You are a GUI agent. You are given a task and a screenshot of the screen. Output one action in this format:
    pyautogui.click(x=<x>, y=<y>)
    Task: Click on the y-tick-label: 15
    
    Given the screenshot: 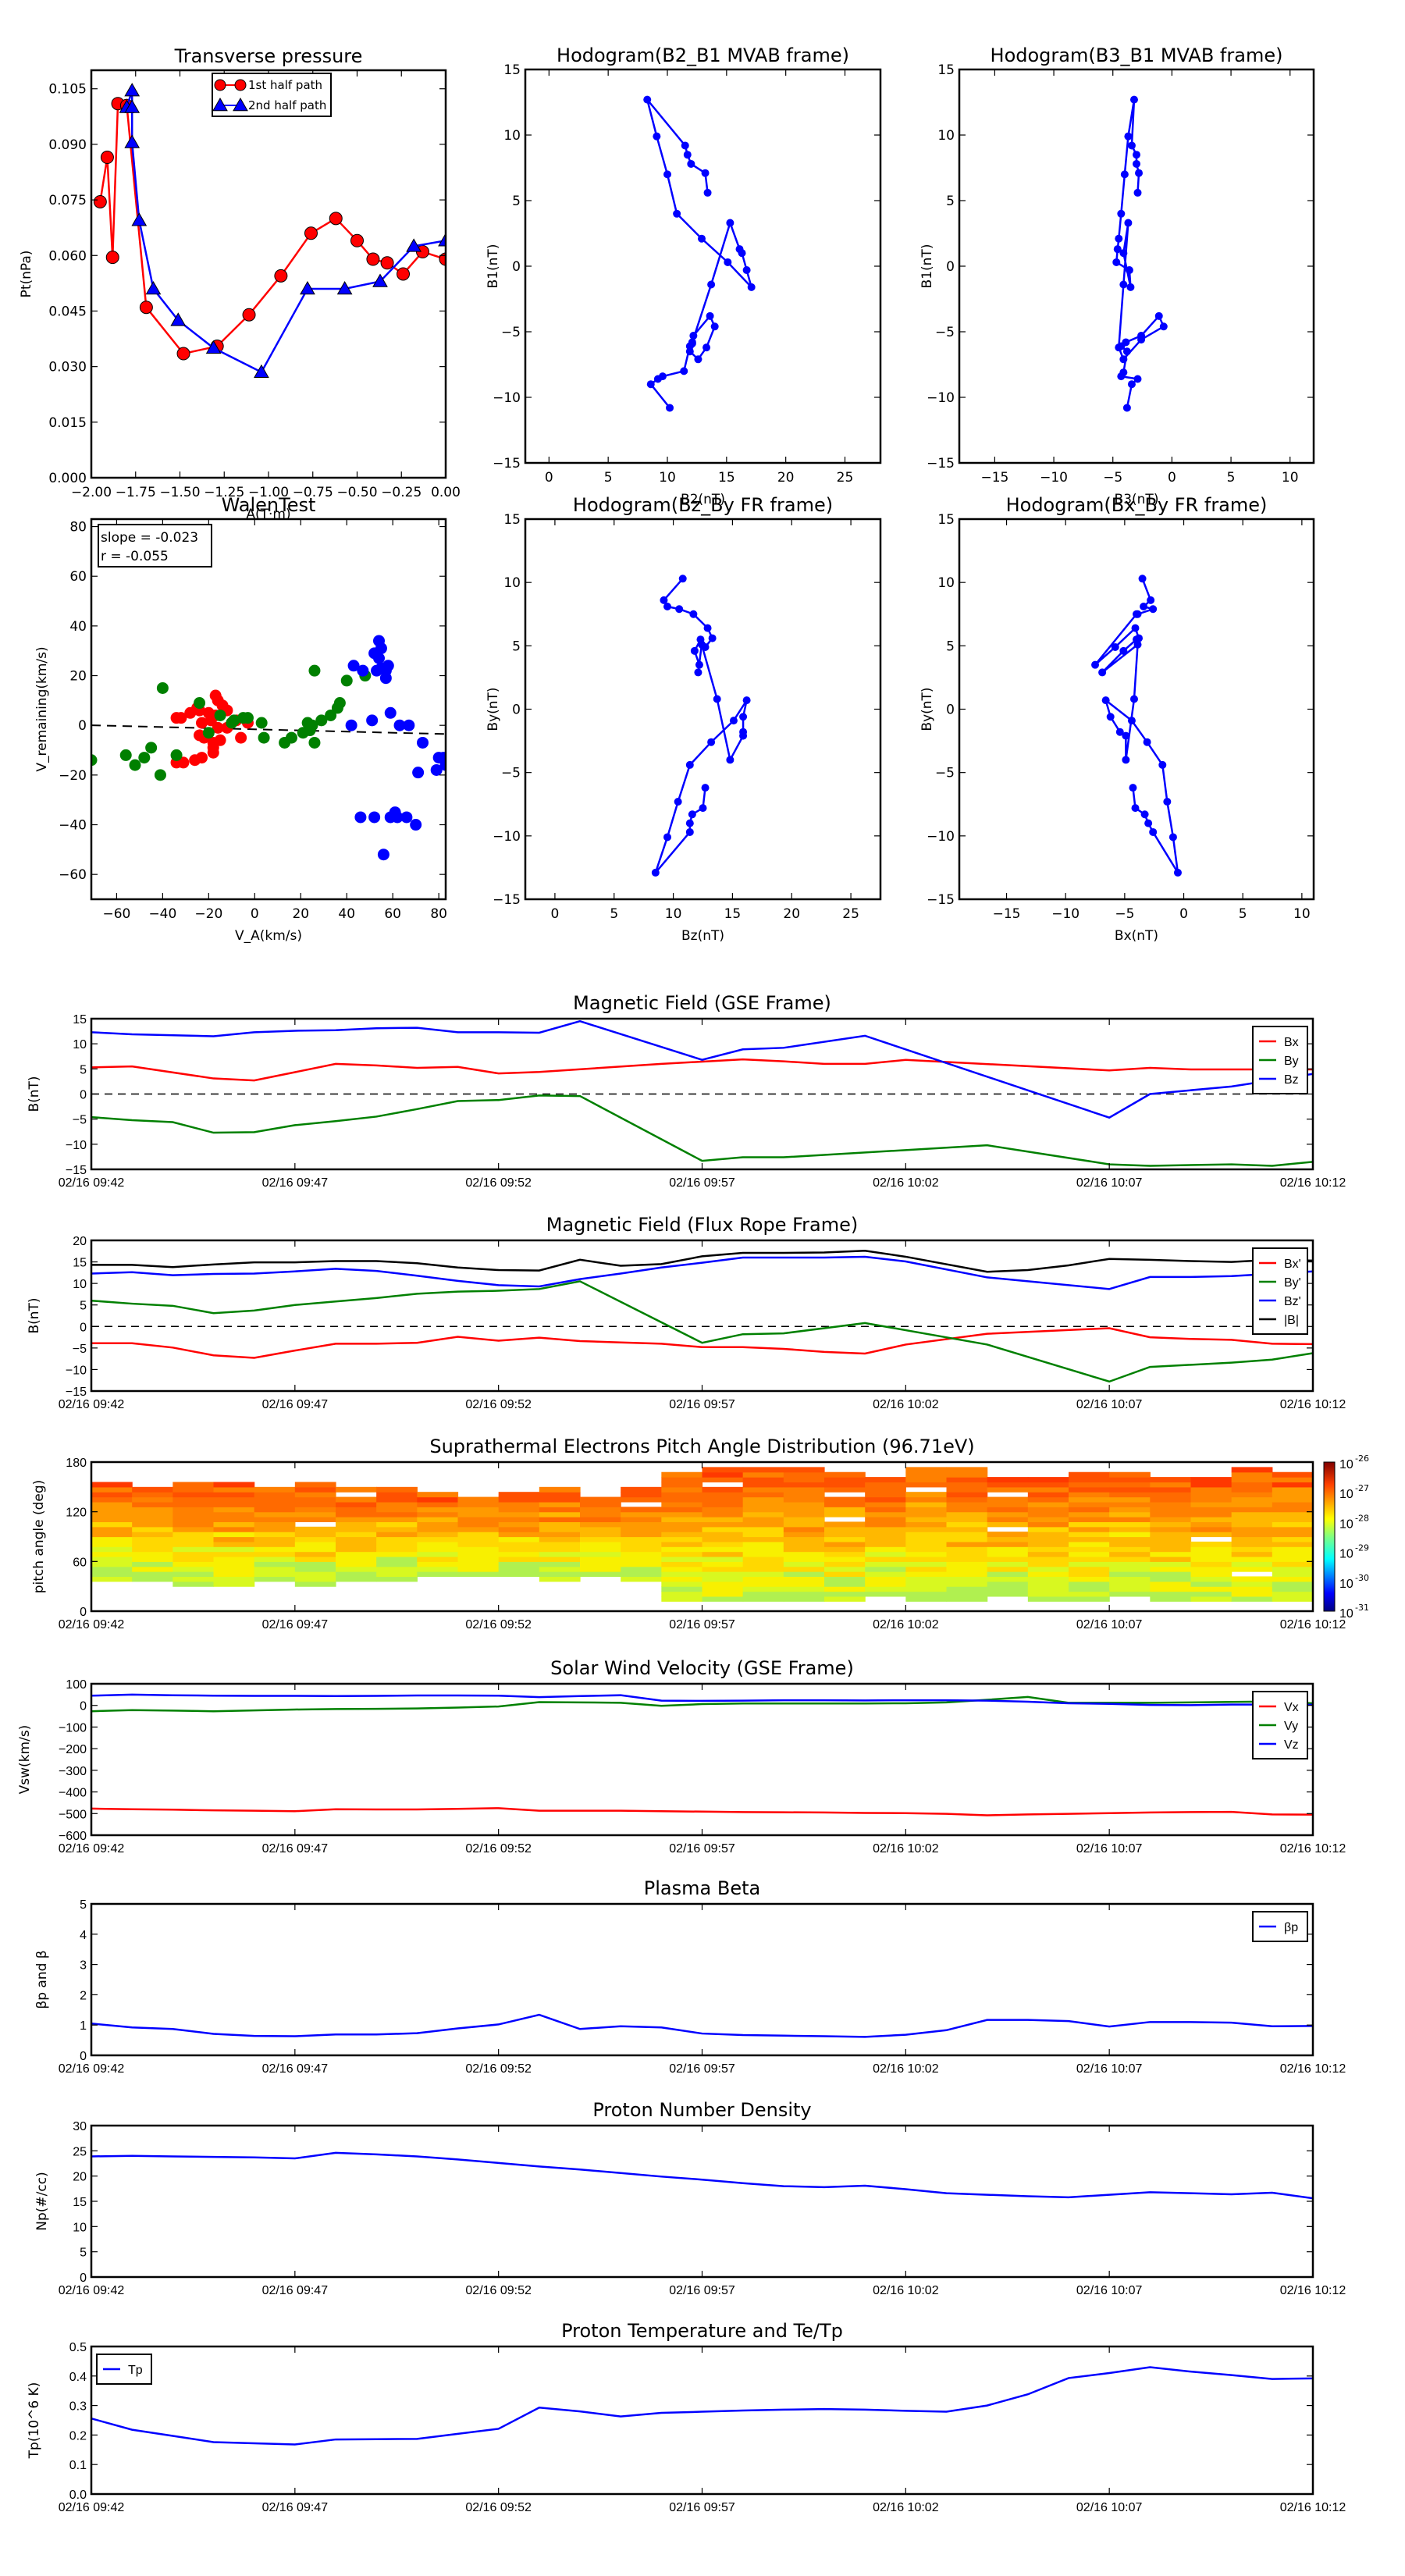 What is the action you would take?
    pyautogui.click(x=80, y=1263)
    